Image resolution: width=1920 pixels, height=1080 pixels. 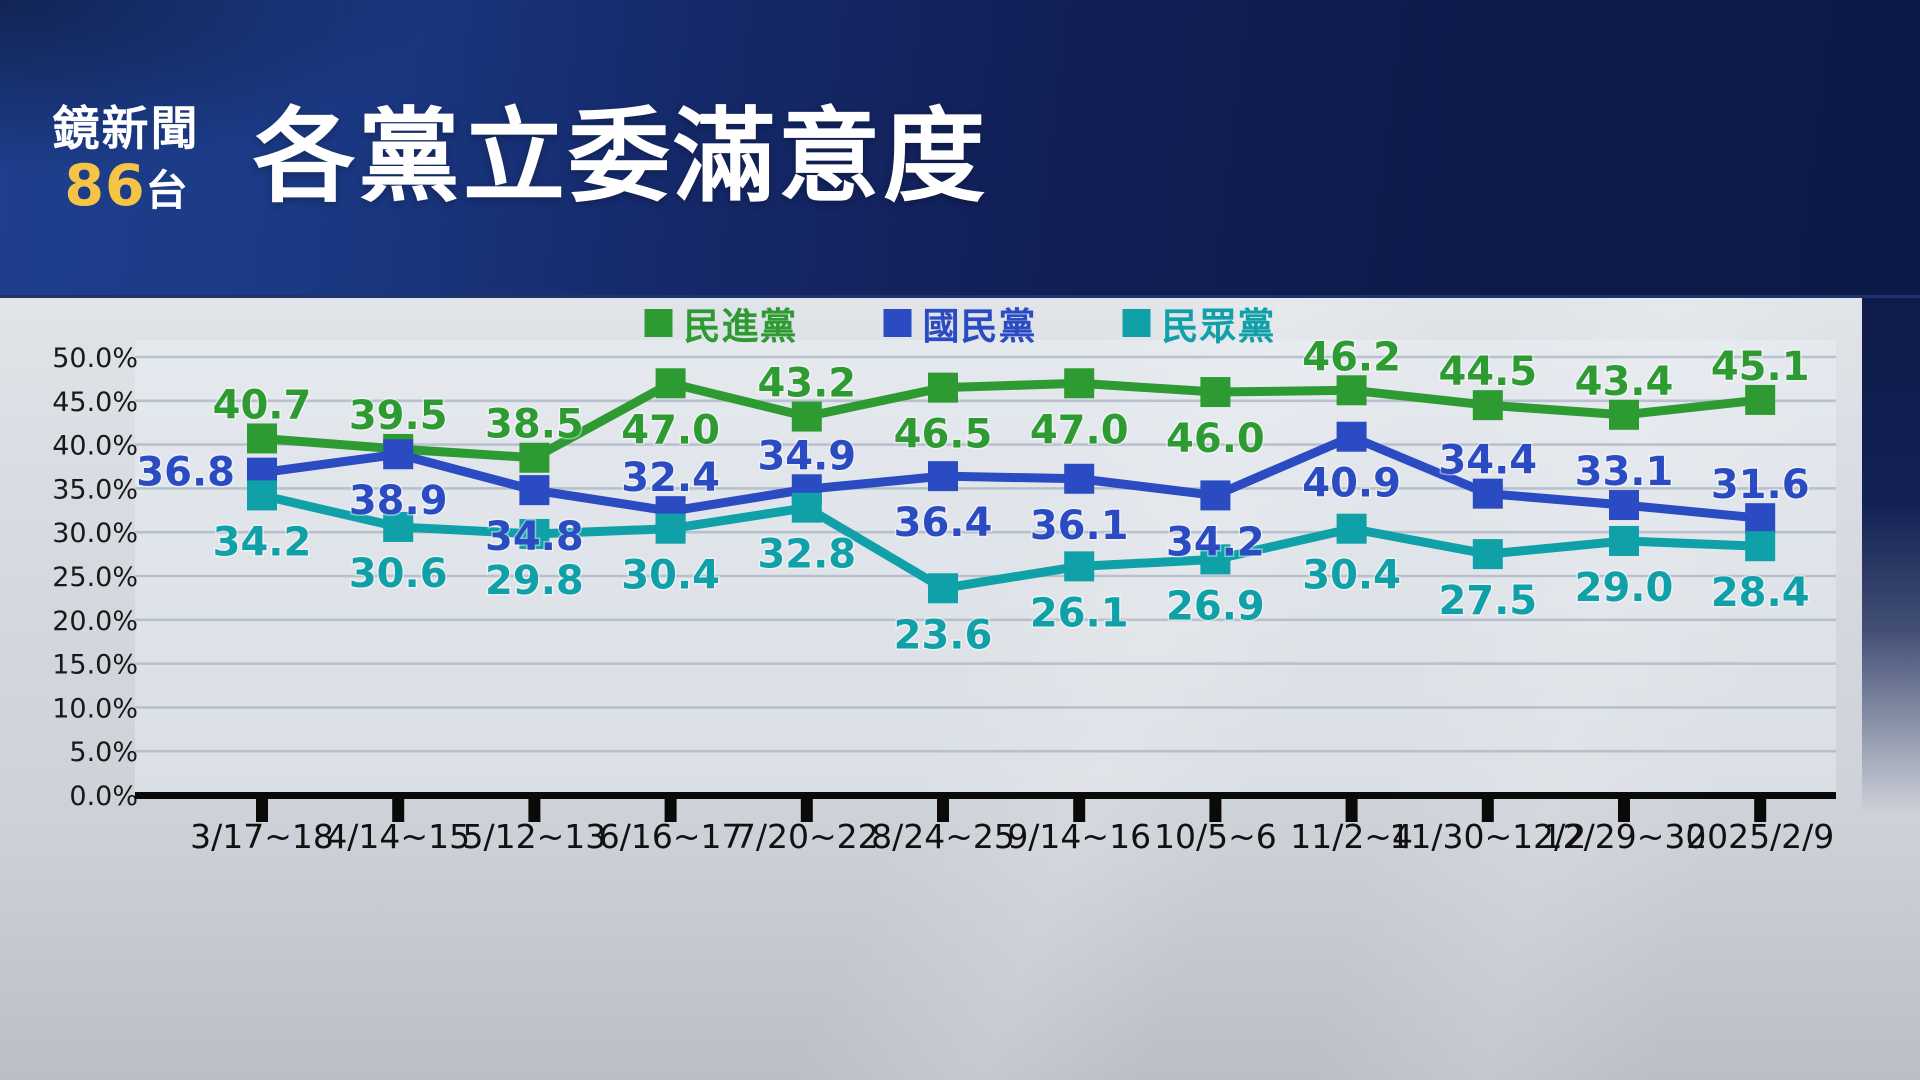 What do you see at coordinates (1487, 372) in the screenshot?
I see `value-label: 44.5` at bounding box center [1487, 372].